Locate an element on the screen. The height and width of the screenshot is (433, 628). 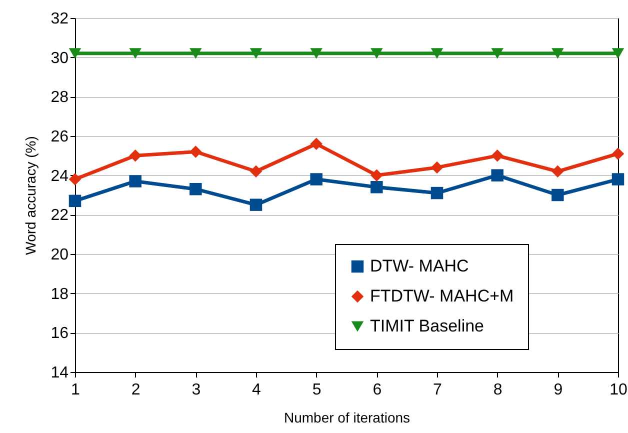
y-tick-label: 30 is located at coordinates (59, 58).